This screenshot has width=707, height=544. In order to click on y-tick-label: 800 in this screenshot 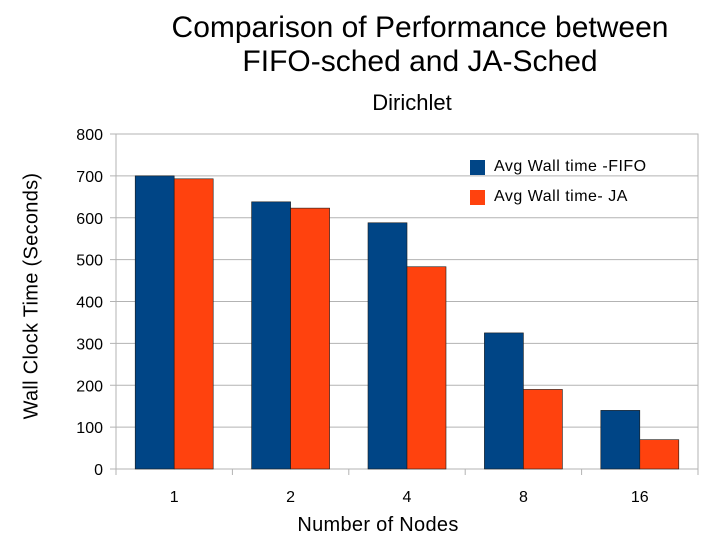, I will do `click(89, 135)`.